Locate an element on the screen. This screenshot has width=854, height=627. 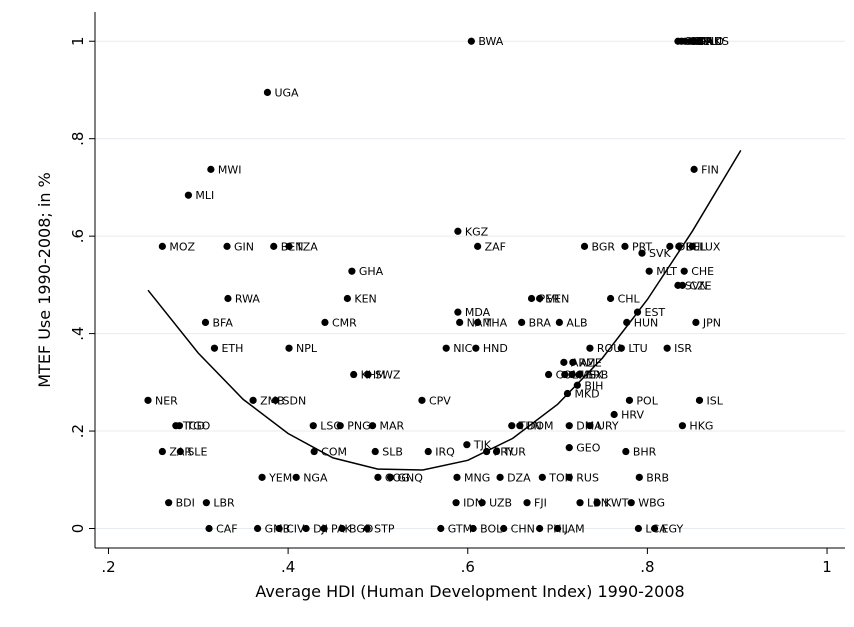
point-label: NPL is located at coordinates (307, 348).